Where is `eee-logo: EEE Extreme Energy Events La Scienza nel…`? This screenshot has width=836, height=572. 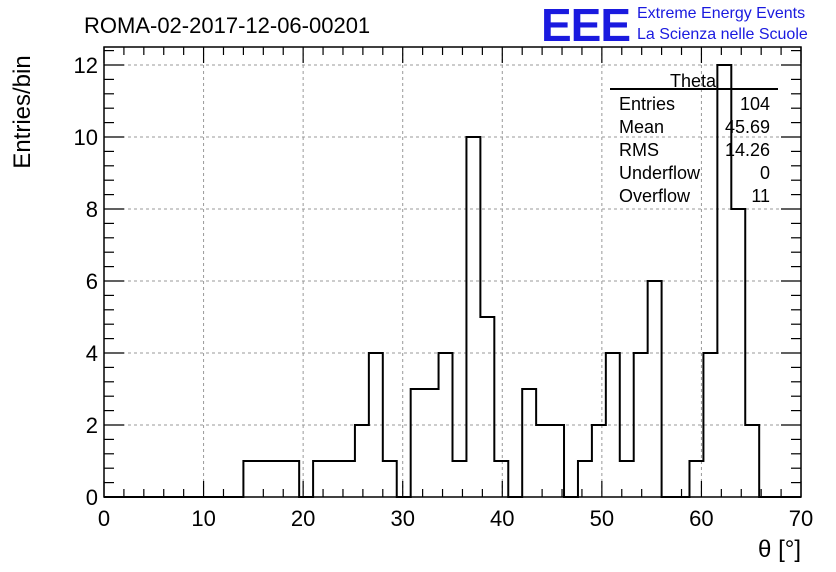
eee-logo: EEE Extreme Energy Events La Scienza nel… is located at coordinates (674, 25).